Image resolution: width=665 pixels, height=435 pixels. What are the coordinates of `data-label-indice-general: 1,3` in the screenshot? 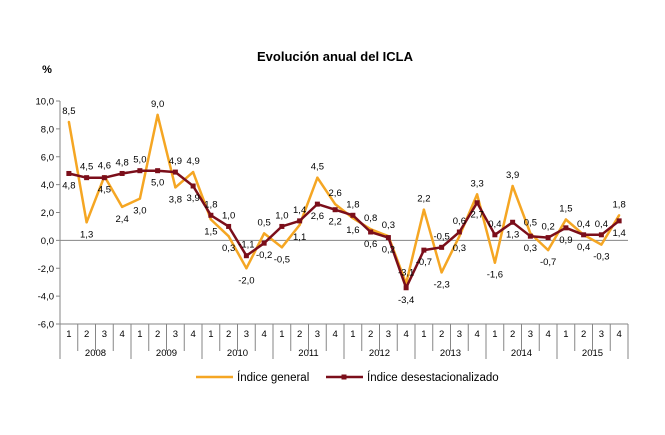 It's located at (86, 234).